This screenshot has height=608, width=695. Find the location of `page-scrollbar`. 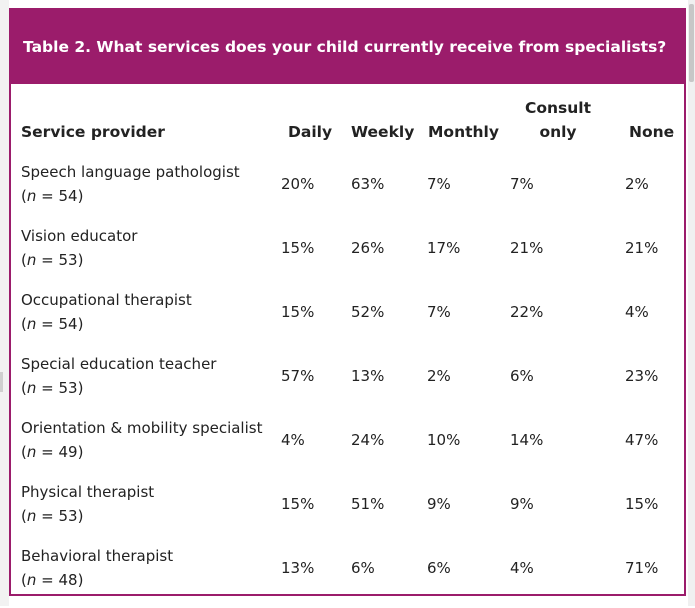

page-scrollbar is located at coordinates (691, 303).